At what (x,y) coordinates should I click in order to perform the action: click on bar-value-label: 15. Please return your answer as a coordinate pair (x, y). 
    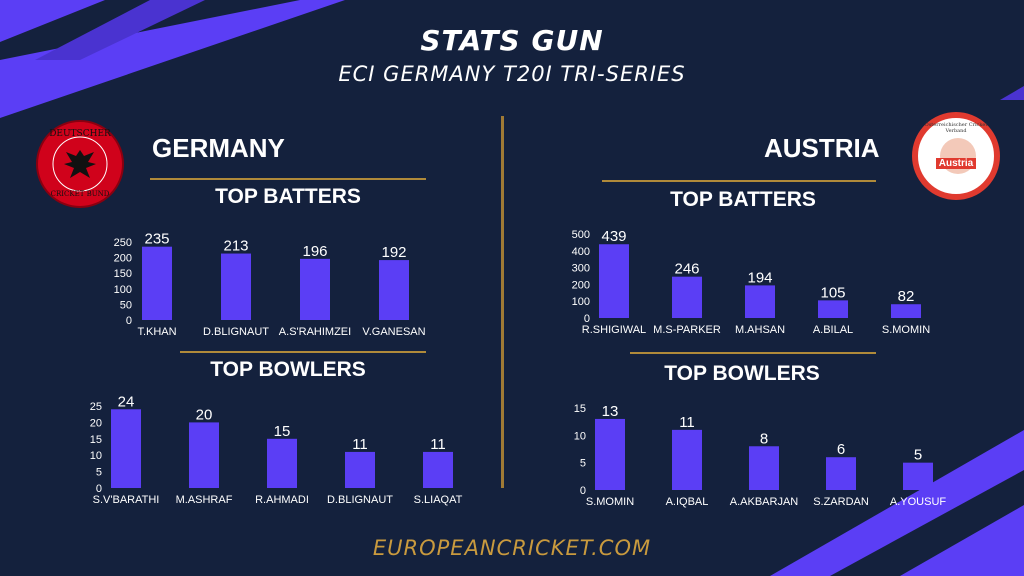
    Looking at the image, I should click on (282, 431).